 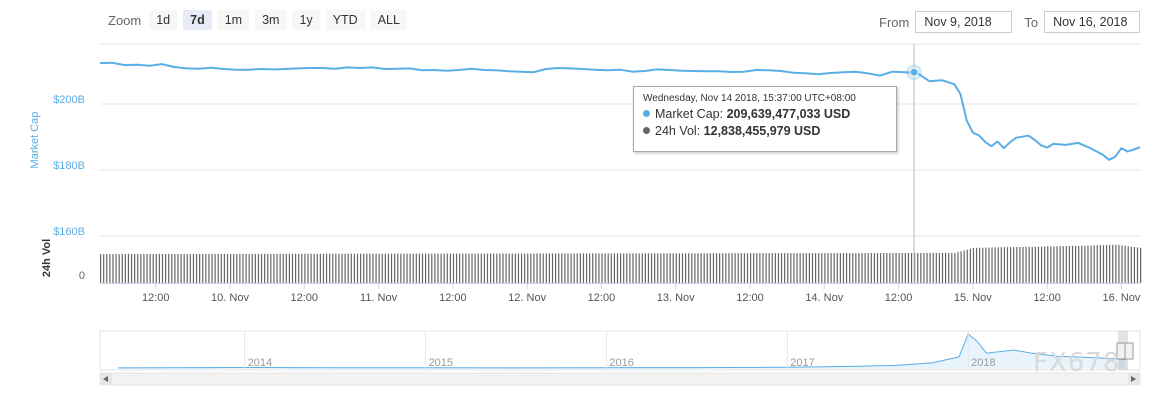 What do you see at coordinates (271, 20) in the screenshot?
I see `zoom-3m-button: 3m` at bounding box center [271, 20].